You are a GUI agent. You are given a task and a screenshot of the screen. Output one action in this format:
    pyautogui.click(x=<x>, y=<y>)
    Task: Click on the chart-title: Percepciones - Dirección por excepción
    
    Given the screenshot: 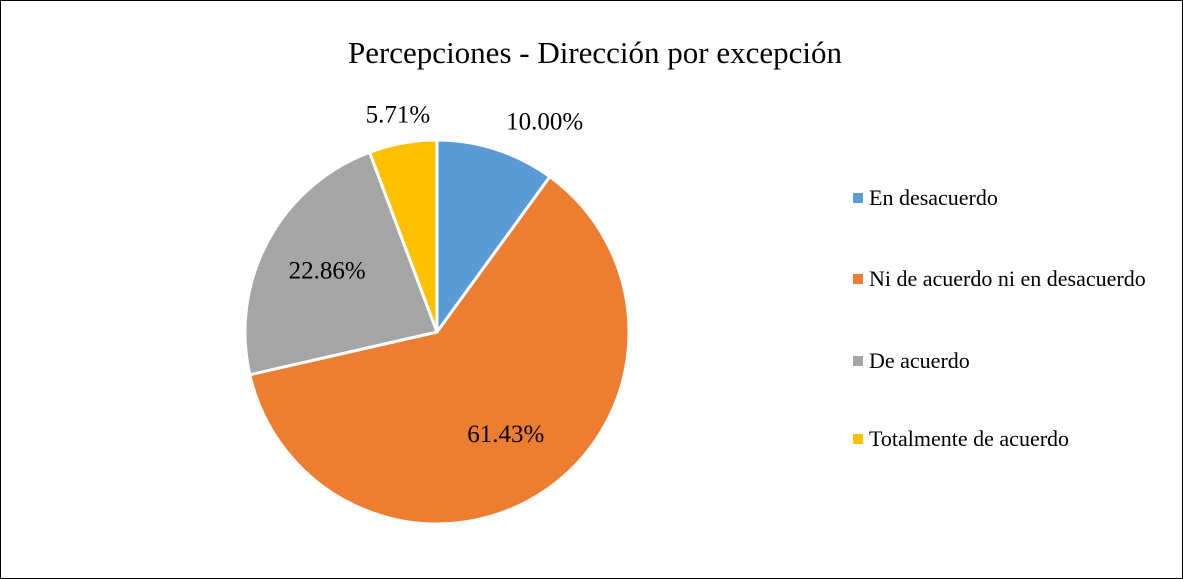 What is the action you would take?
    pyautogui.click(x=595, y=52)
    